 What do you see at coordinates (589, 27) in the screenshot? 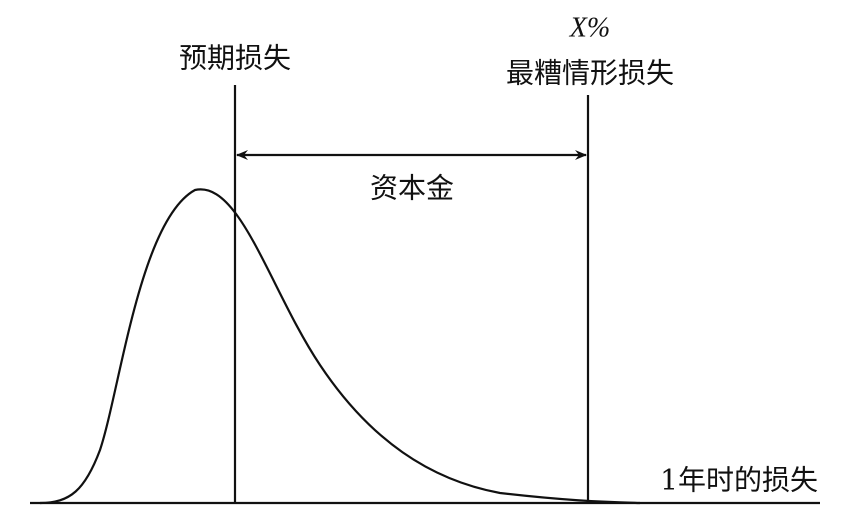
I see `percentile-label: X%` at bounding box center [589, 27].